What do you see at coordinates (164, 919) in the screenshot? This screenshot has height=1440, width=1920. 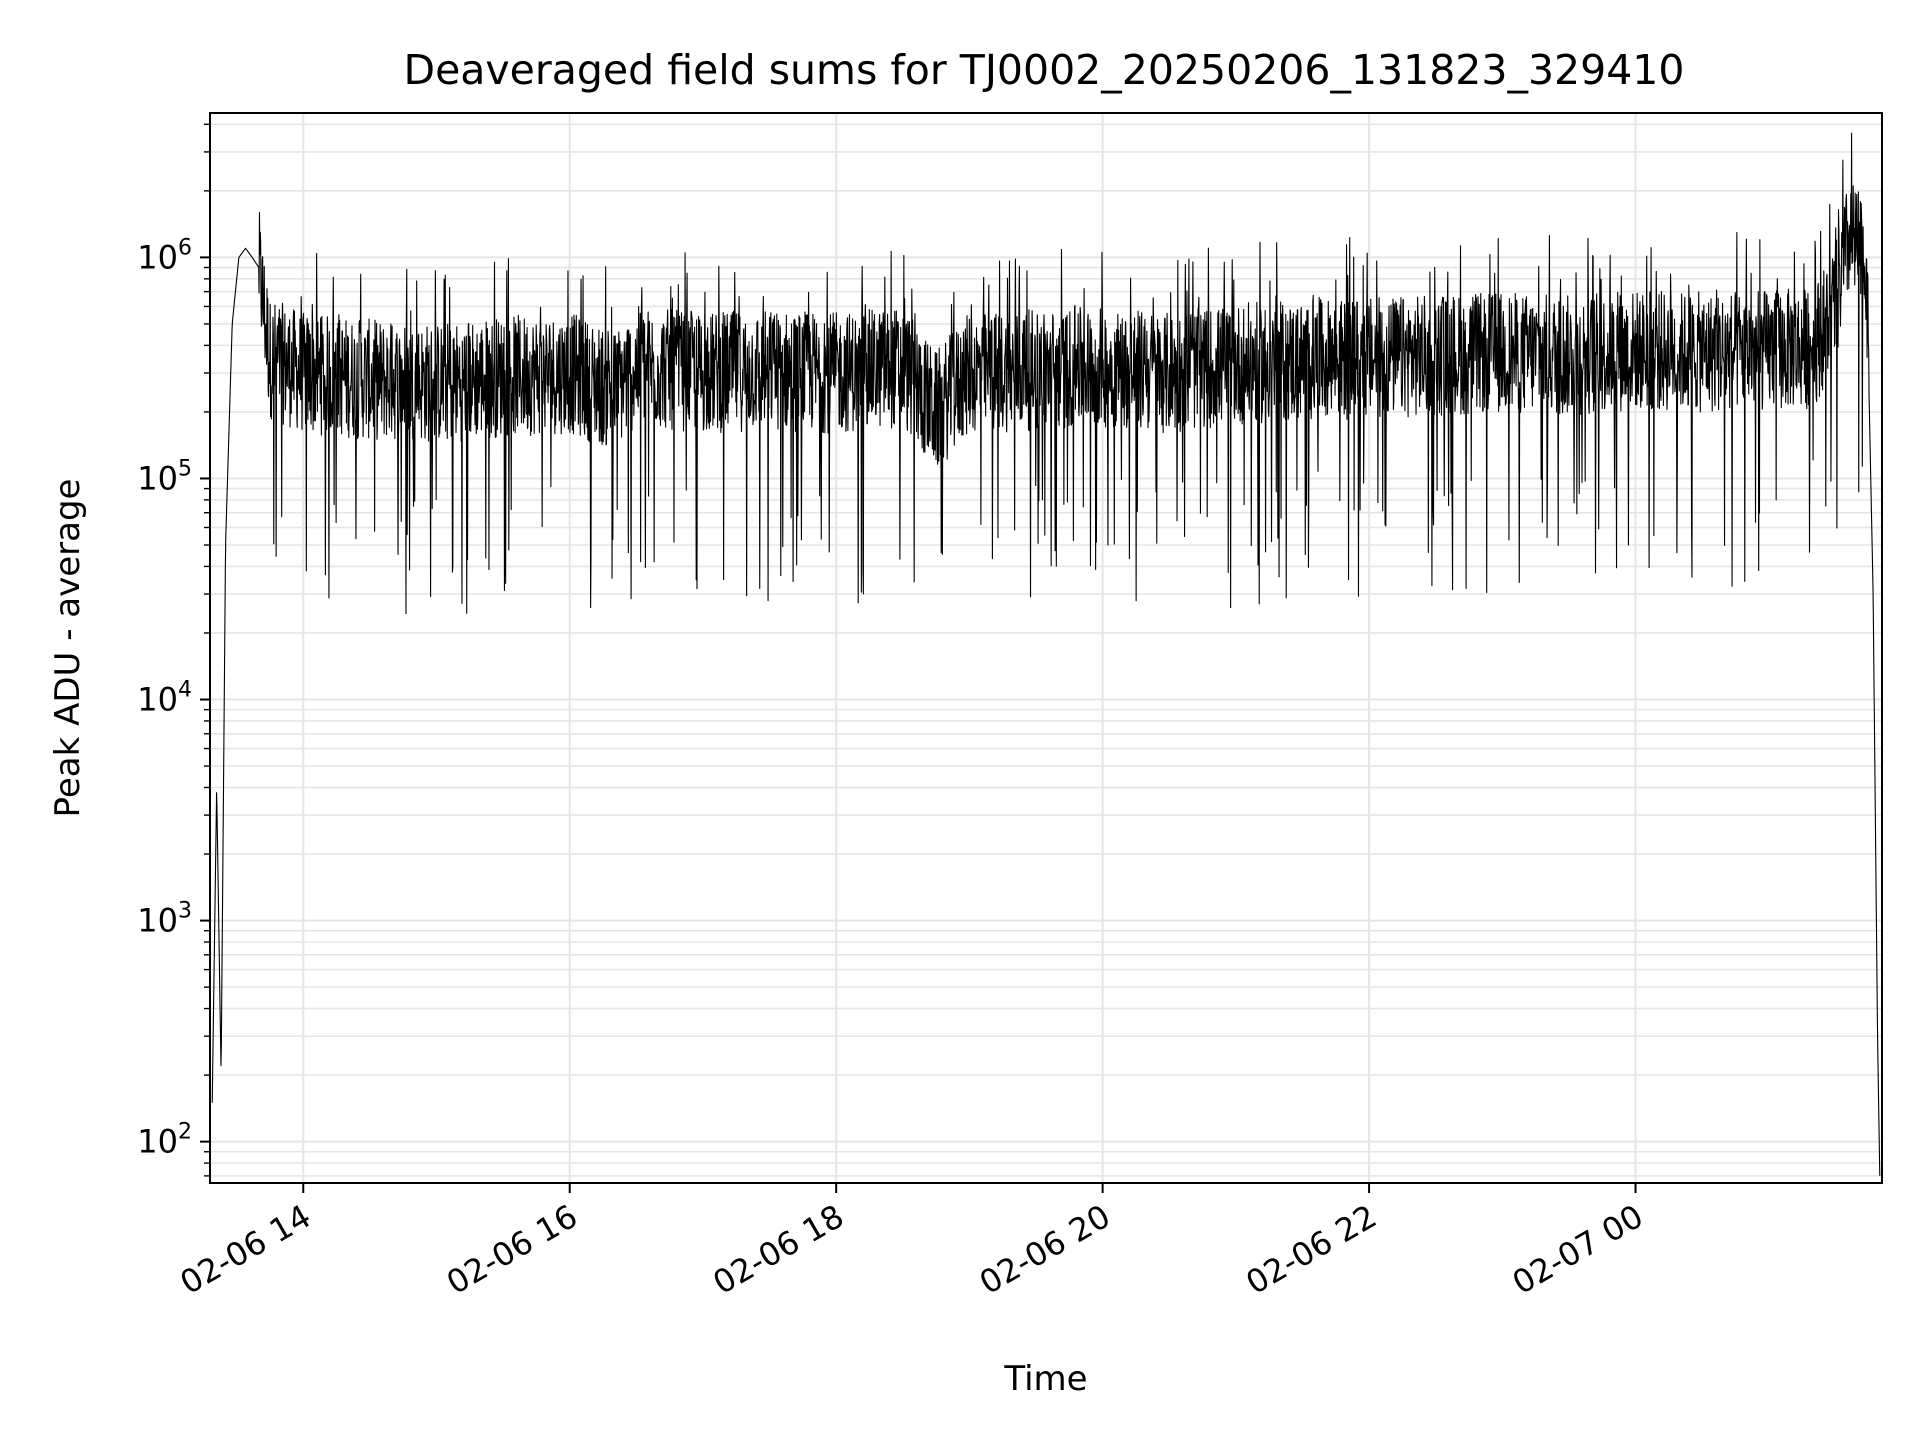 I see `y-tick-label: 103` at bounding box center [164, 919].